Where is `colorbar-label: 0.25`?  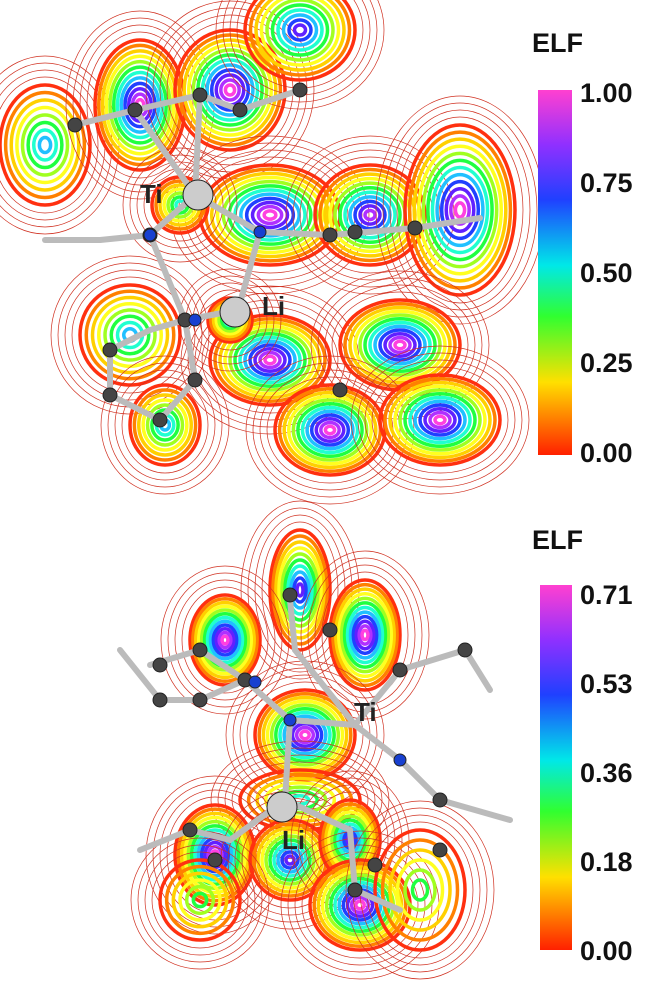
colorbar-label: 0.25 is located at coordinates (606, 363).